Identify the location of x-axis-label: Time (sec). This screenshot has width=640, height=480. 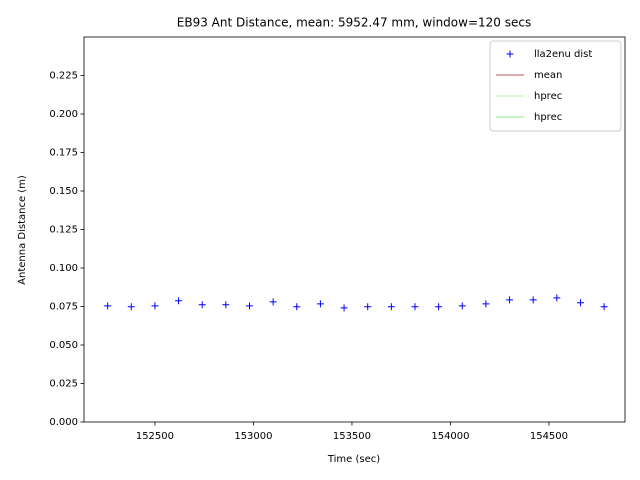
(353, 459).